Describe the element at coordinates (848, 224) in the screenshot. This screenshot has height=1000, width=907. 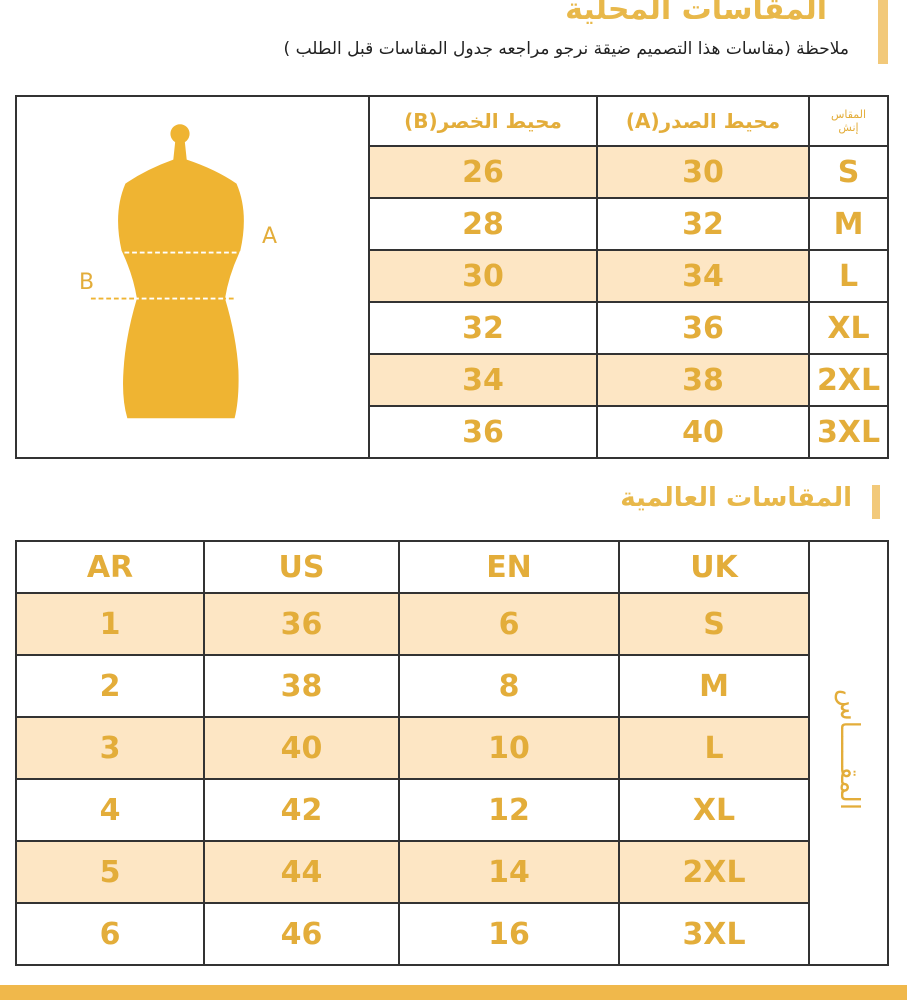
I see `cell-size: M` at that location.